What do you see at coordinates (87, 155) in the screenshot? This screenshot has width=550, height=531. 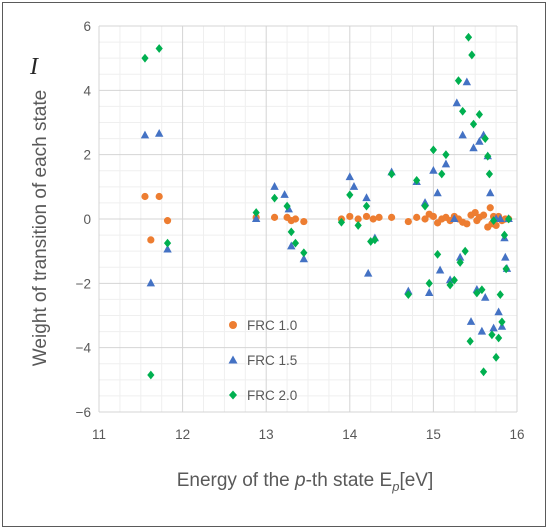 I see `y-tick-label: 2` at bounding box center [87, 155].